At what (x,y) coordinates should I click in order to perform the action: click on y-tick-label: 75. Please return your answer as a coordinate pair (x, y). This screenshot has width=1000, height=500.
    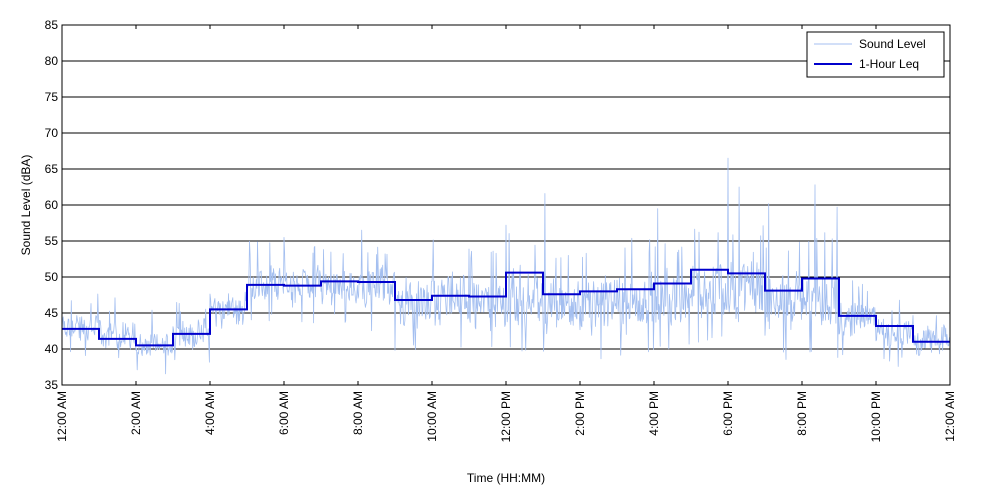
    Looking at the image, I should click on (52, 97).